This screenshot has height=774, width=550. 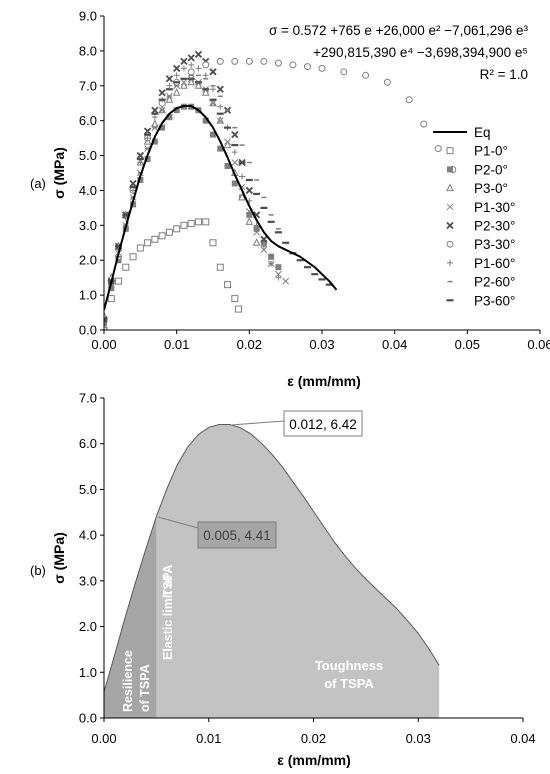 What do you see at coordinates (314, 760) in the screenshot?
I see `x-axis-label-b: ε (mm/mm)` at bounding box center [314, 760].